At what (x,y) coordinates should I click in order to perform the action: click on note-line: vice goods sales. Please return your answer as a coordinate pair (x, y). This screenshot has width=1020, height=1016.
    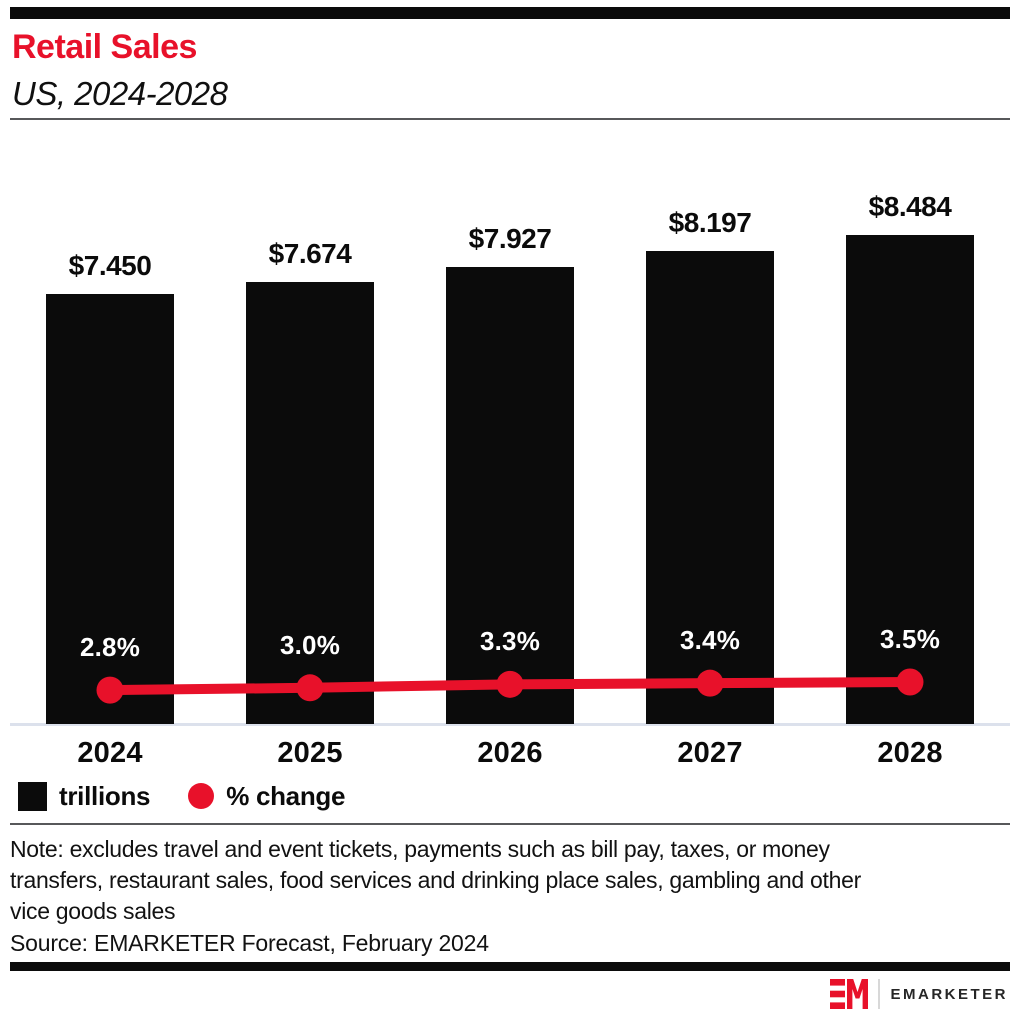
    Looking at the image, I should click on (93, 911).